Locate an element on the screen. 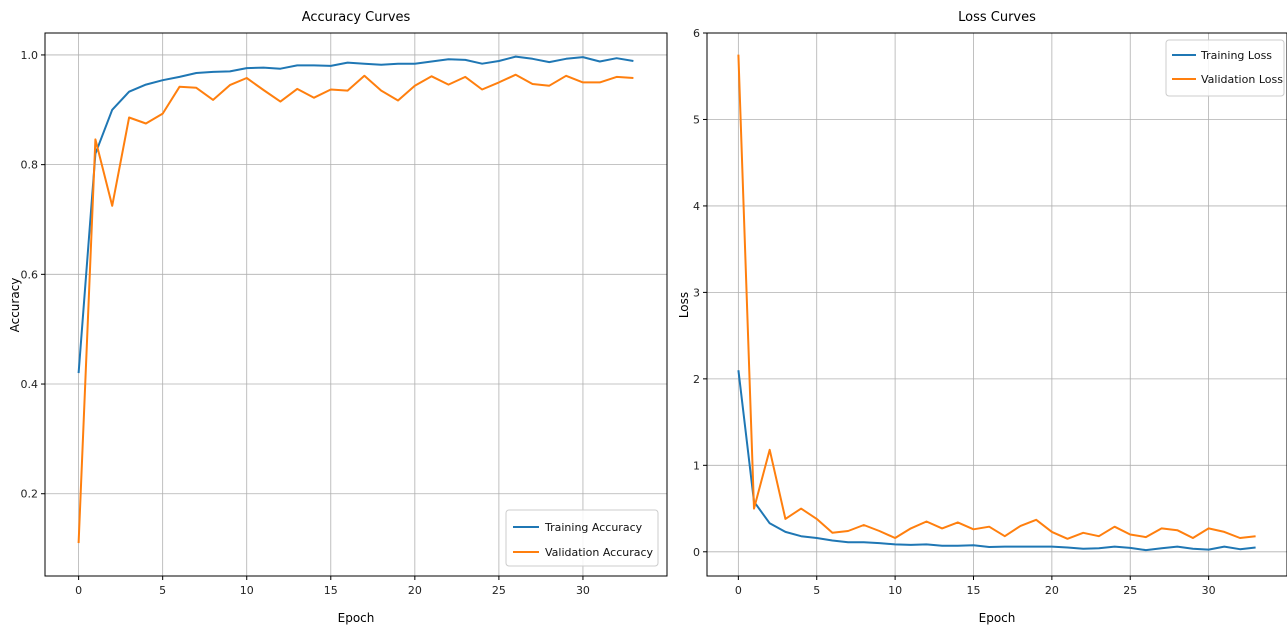 Image resolution: width=1287 pixels, height=628 pixels. y-tick-label: 0.8 is located at coordinates (30, 165).